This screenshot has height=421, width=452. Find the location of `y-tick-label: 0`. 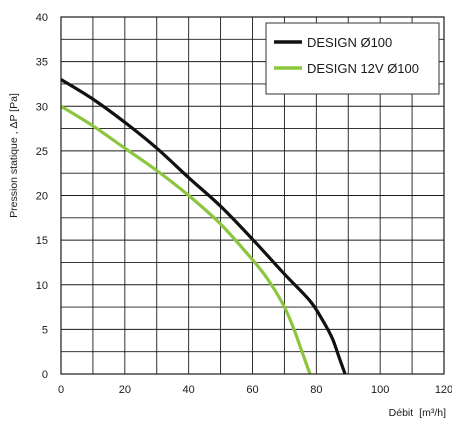

y-tick-label: 0 is located at coordinates (45, 375).